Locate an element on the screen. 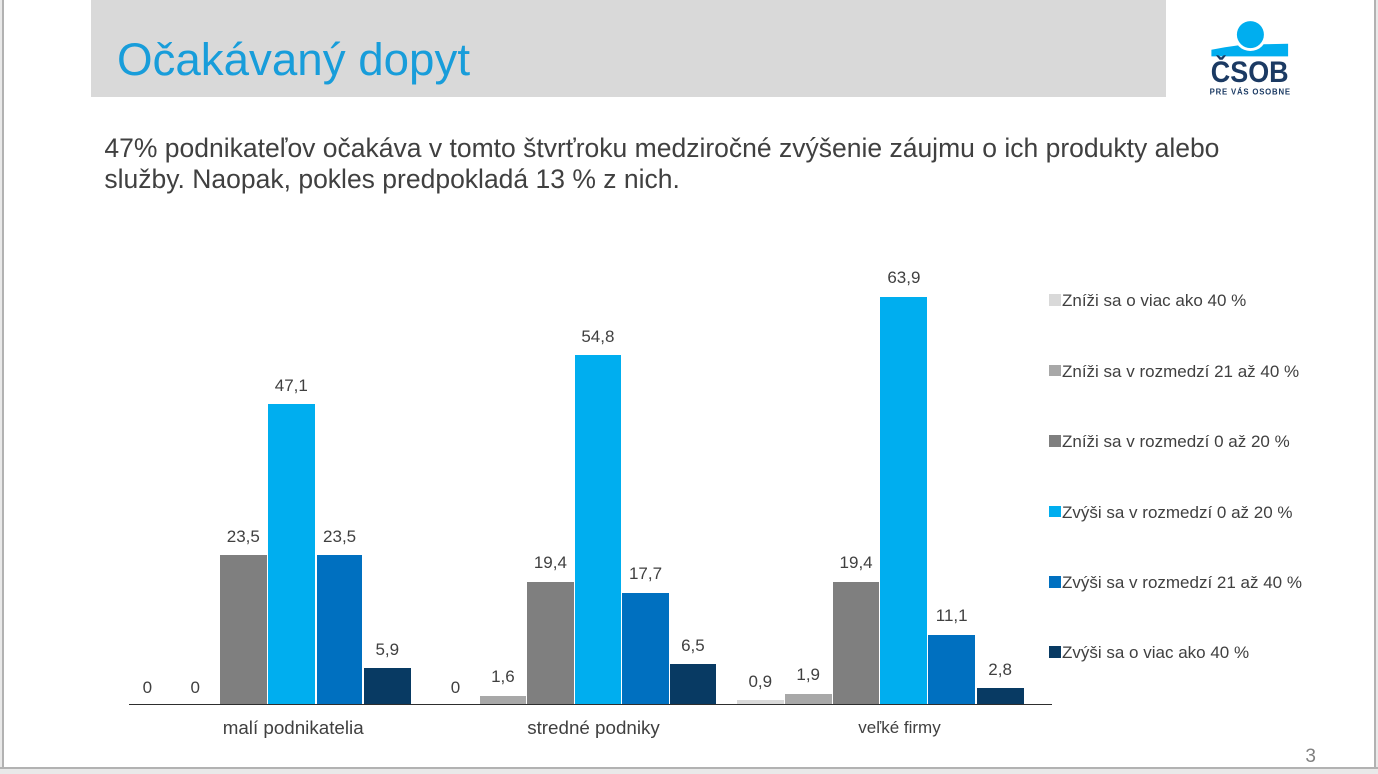  svg-text: ČSOB is located at coordinates (1250, 72).